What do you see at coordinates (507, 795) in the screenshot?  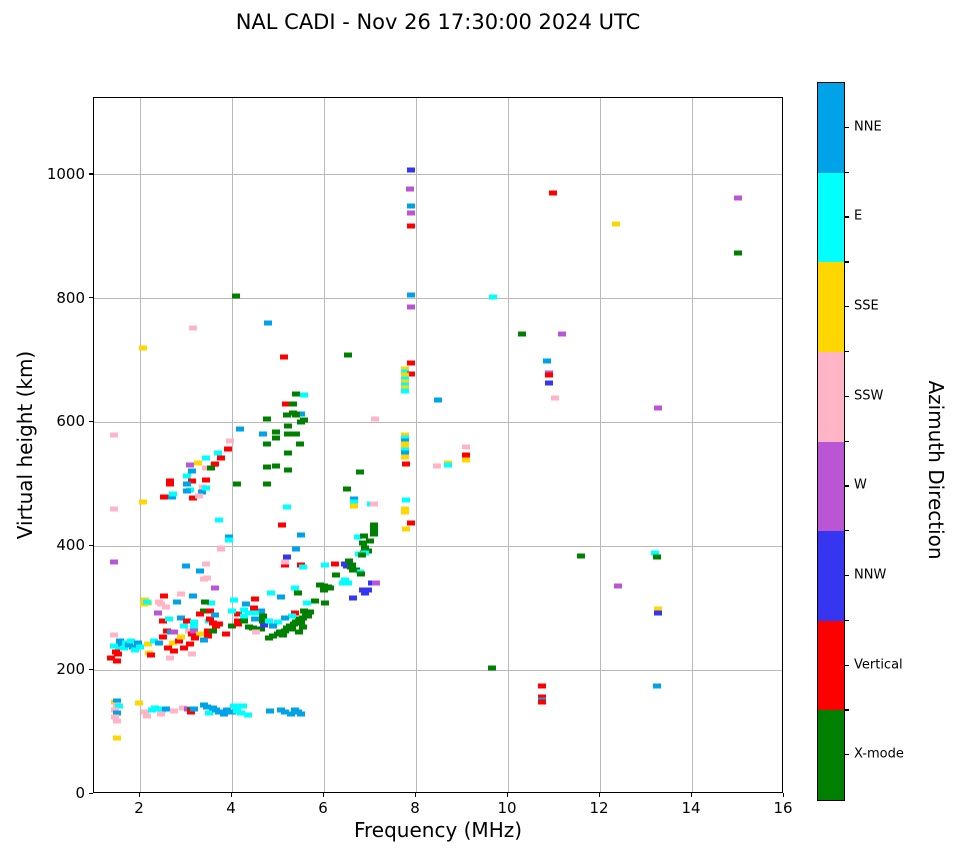 I see `x-tick` at bounding box center [507, 795].